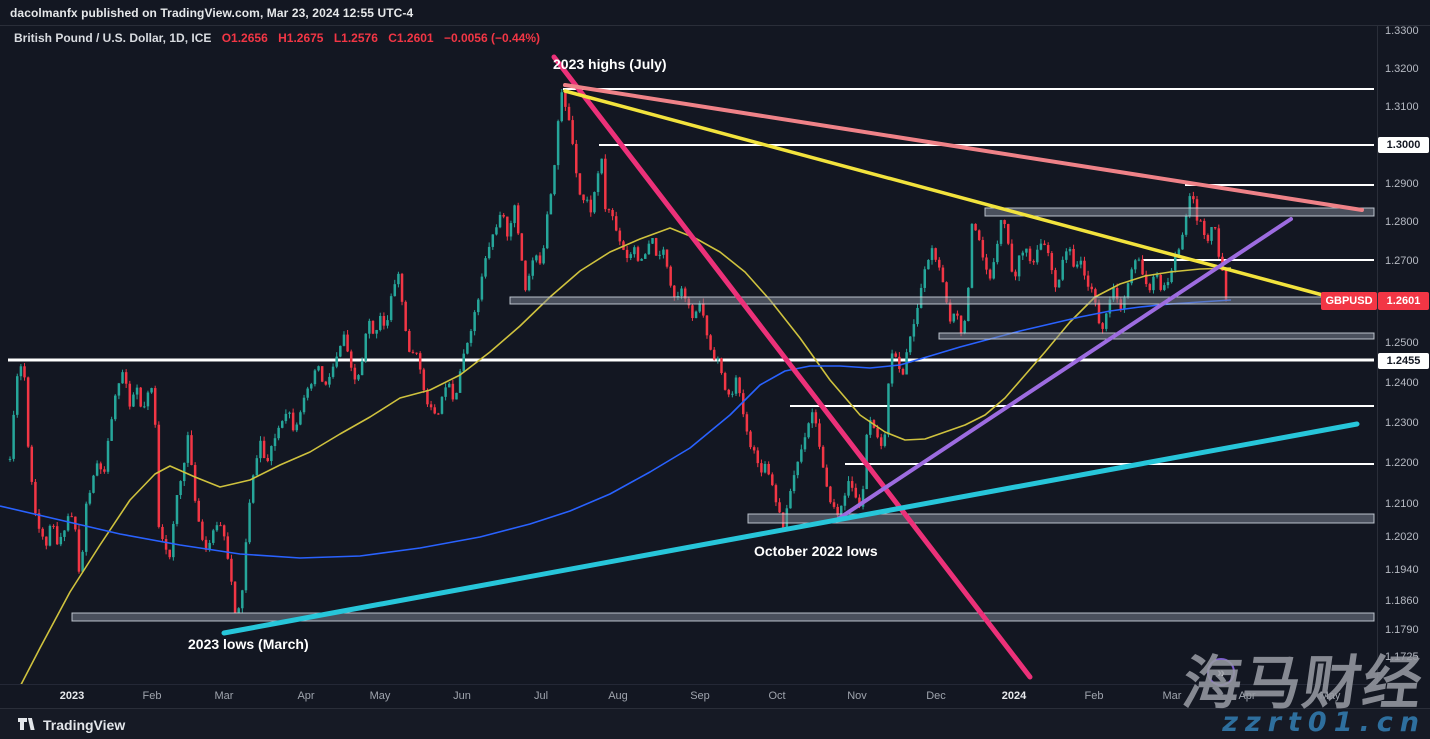 The height and width of the screenshot is (739, 1430). Describe the element at coordinates (857, 696) in the screenshot. I see `time-tick-label: Nov` at that location.